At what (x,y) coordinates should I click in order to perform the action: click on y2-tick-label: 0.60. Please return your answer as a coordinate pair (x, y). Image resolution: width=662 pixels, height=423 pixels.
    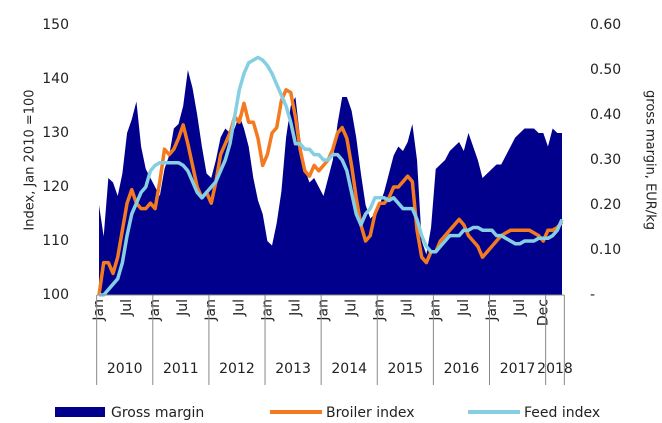
    Looking at the image, I should click on (605, 25).